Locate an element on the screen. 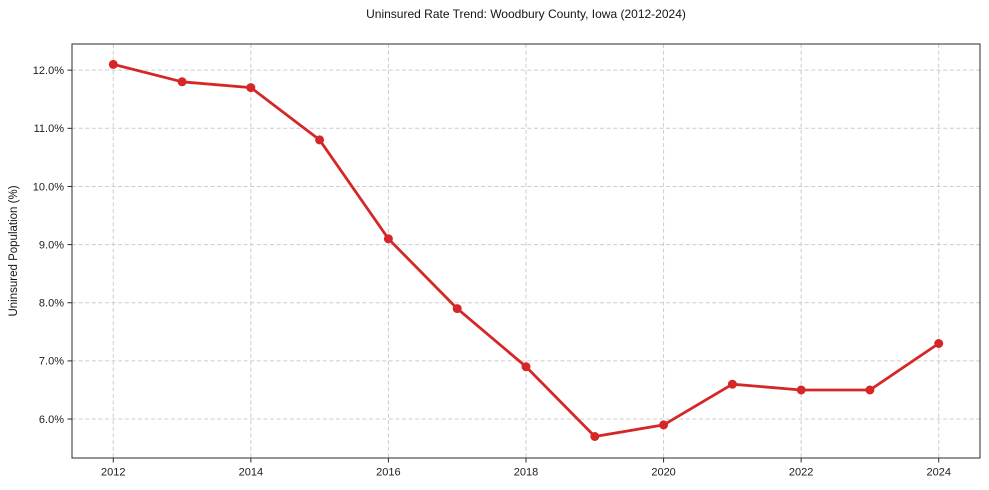  data-point-2022 is located at coordinates (801, 390).